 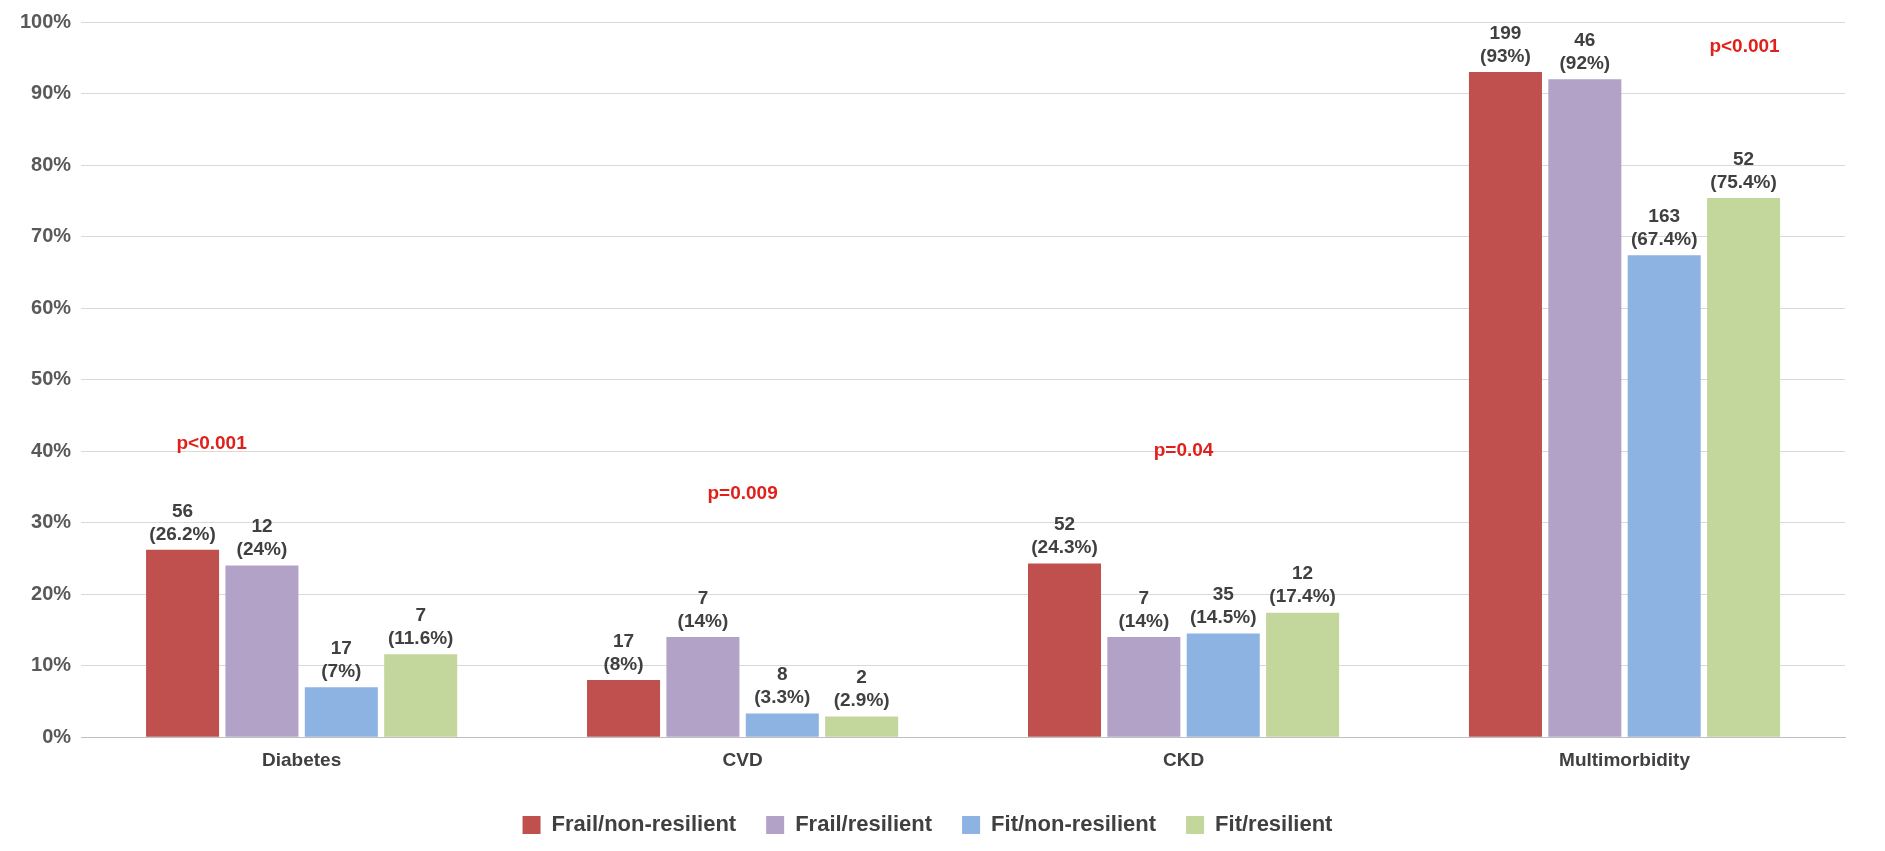 What do you see at coordinates (51, 521) in the screenshot?
I see `y-tick-label: 30%` at bounding box center [51, 521].